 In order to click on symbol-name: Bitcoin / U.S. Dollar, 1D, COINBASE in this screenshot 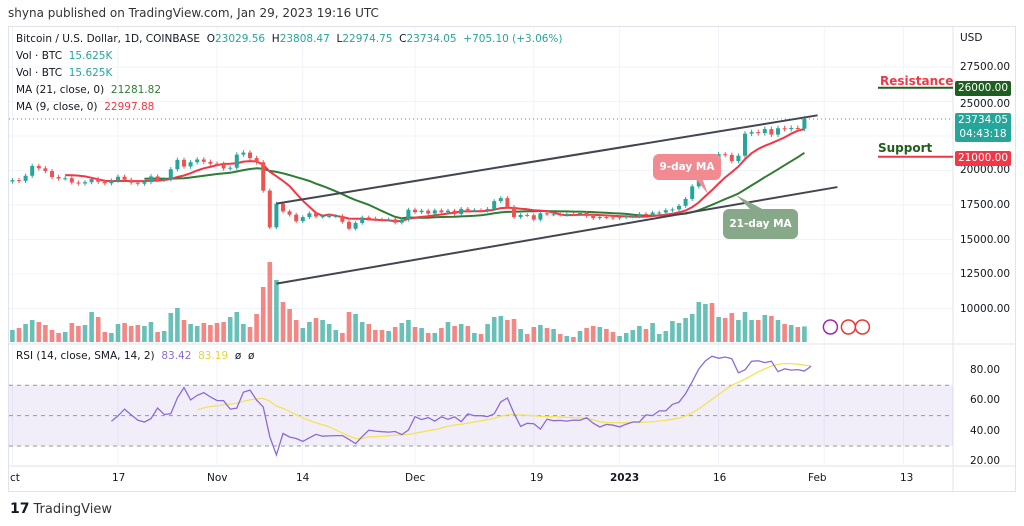, I will do `click(108, 39)`.